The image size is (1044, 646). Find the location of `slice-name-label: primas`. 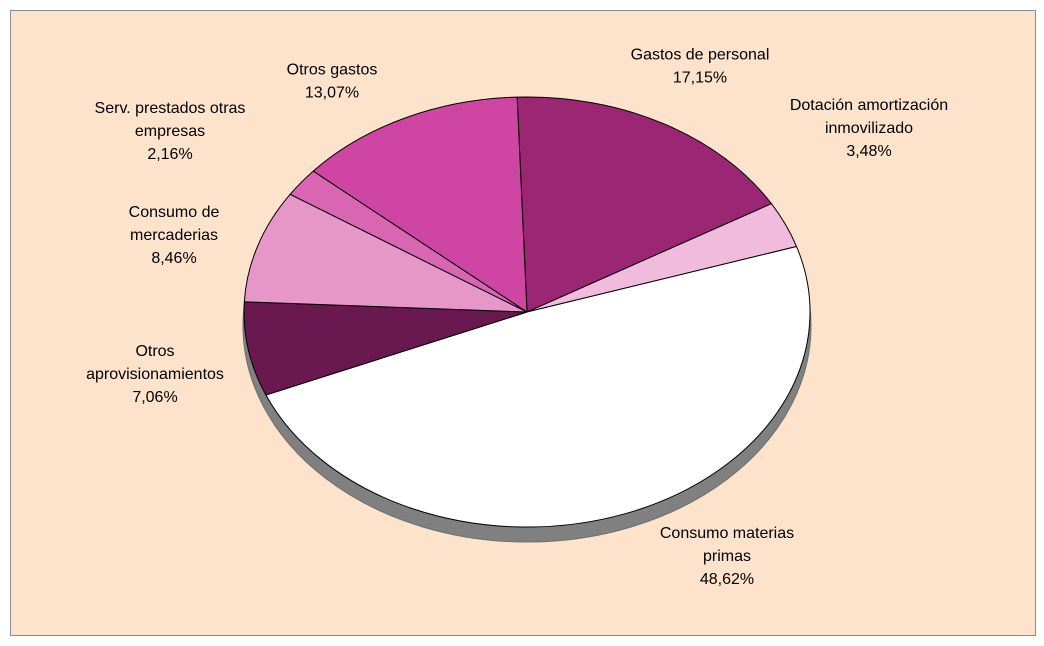

slice-name-label: primas is located at coordinates (727, 556).